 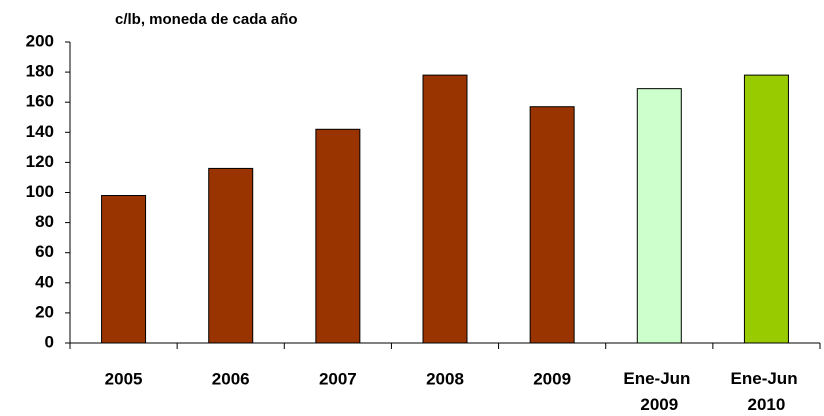 I want to click on y-tick-label: 80, so click(x=44, y=221).